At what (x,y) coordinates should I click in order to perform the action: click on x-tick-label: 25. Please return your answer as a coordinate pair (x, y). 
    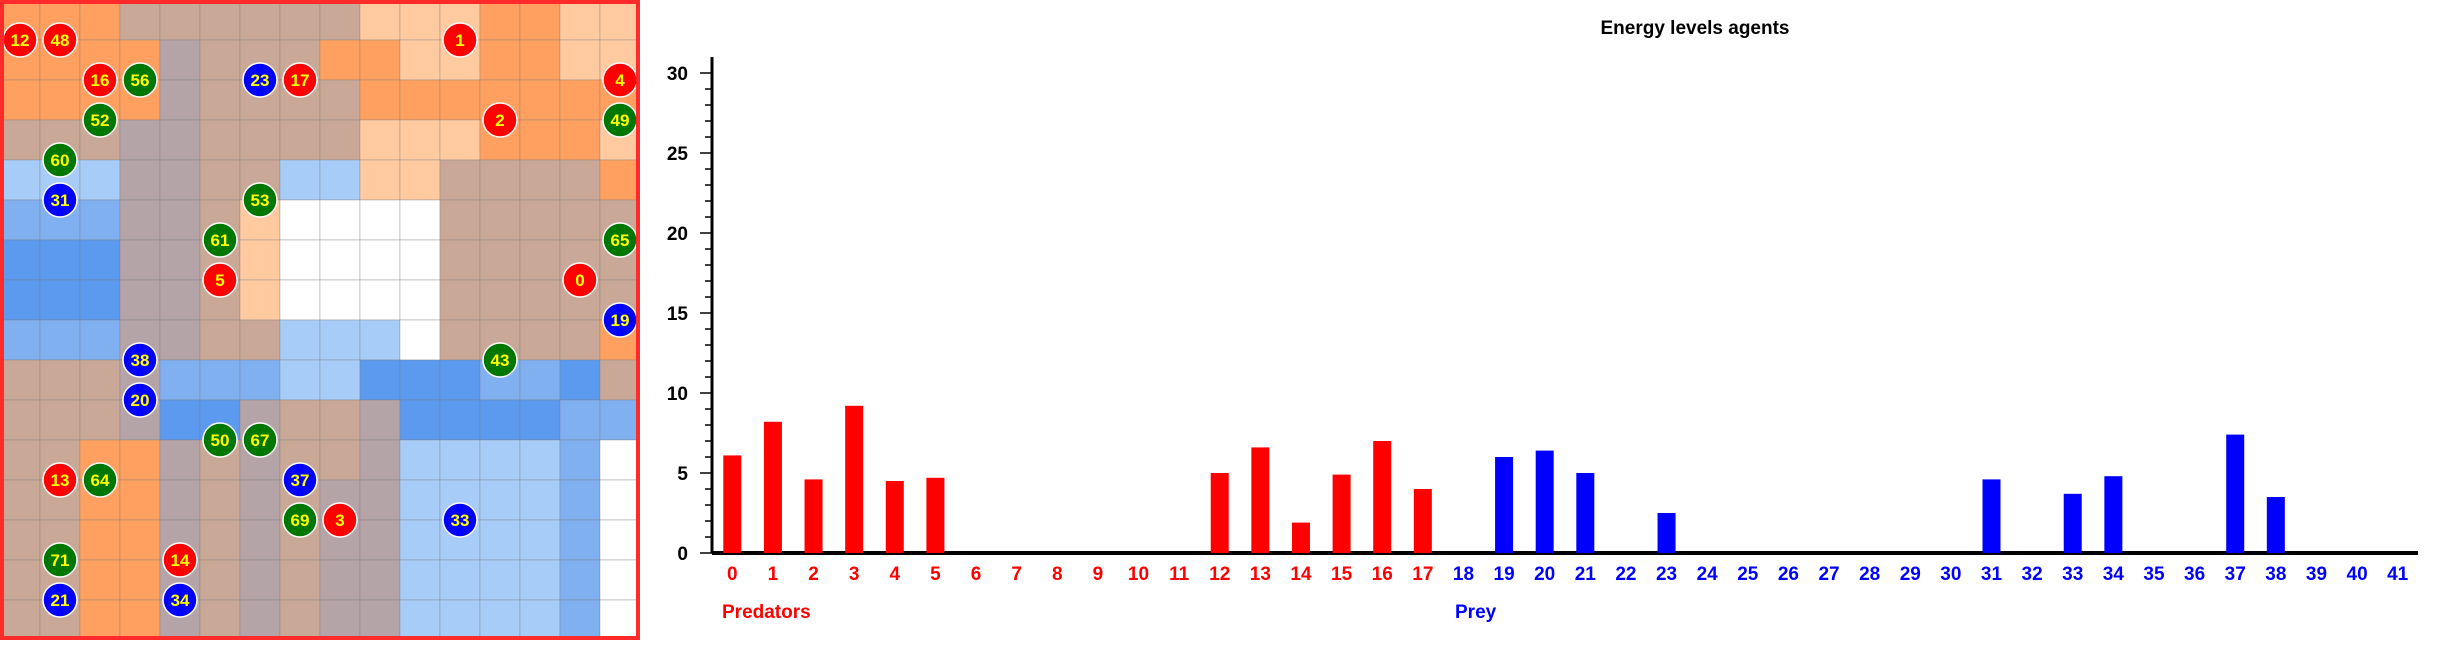
    Looking at the image, I should click on (1748, 574).